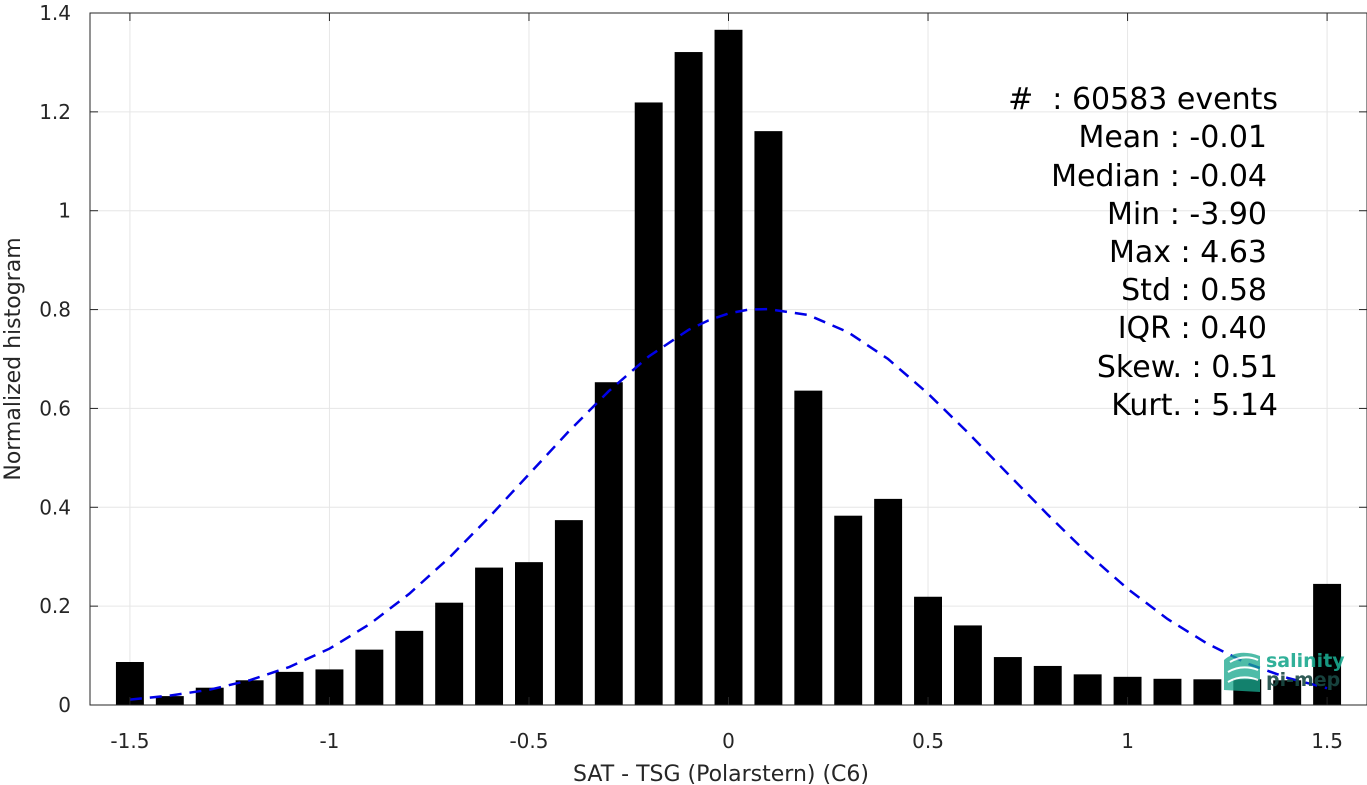  Describe the element at coordinates (55, 359) in the screenshot. I see `y-tick-labels: 0 0.2 0.4 0.6 0.8 1 1.2 1.4` at that location.